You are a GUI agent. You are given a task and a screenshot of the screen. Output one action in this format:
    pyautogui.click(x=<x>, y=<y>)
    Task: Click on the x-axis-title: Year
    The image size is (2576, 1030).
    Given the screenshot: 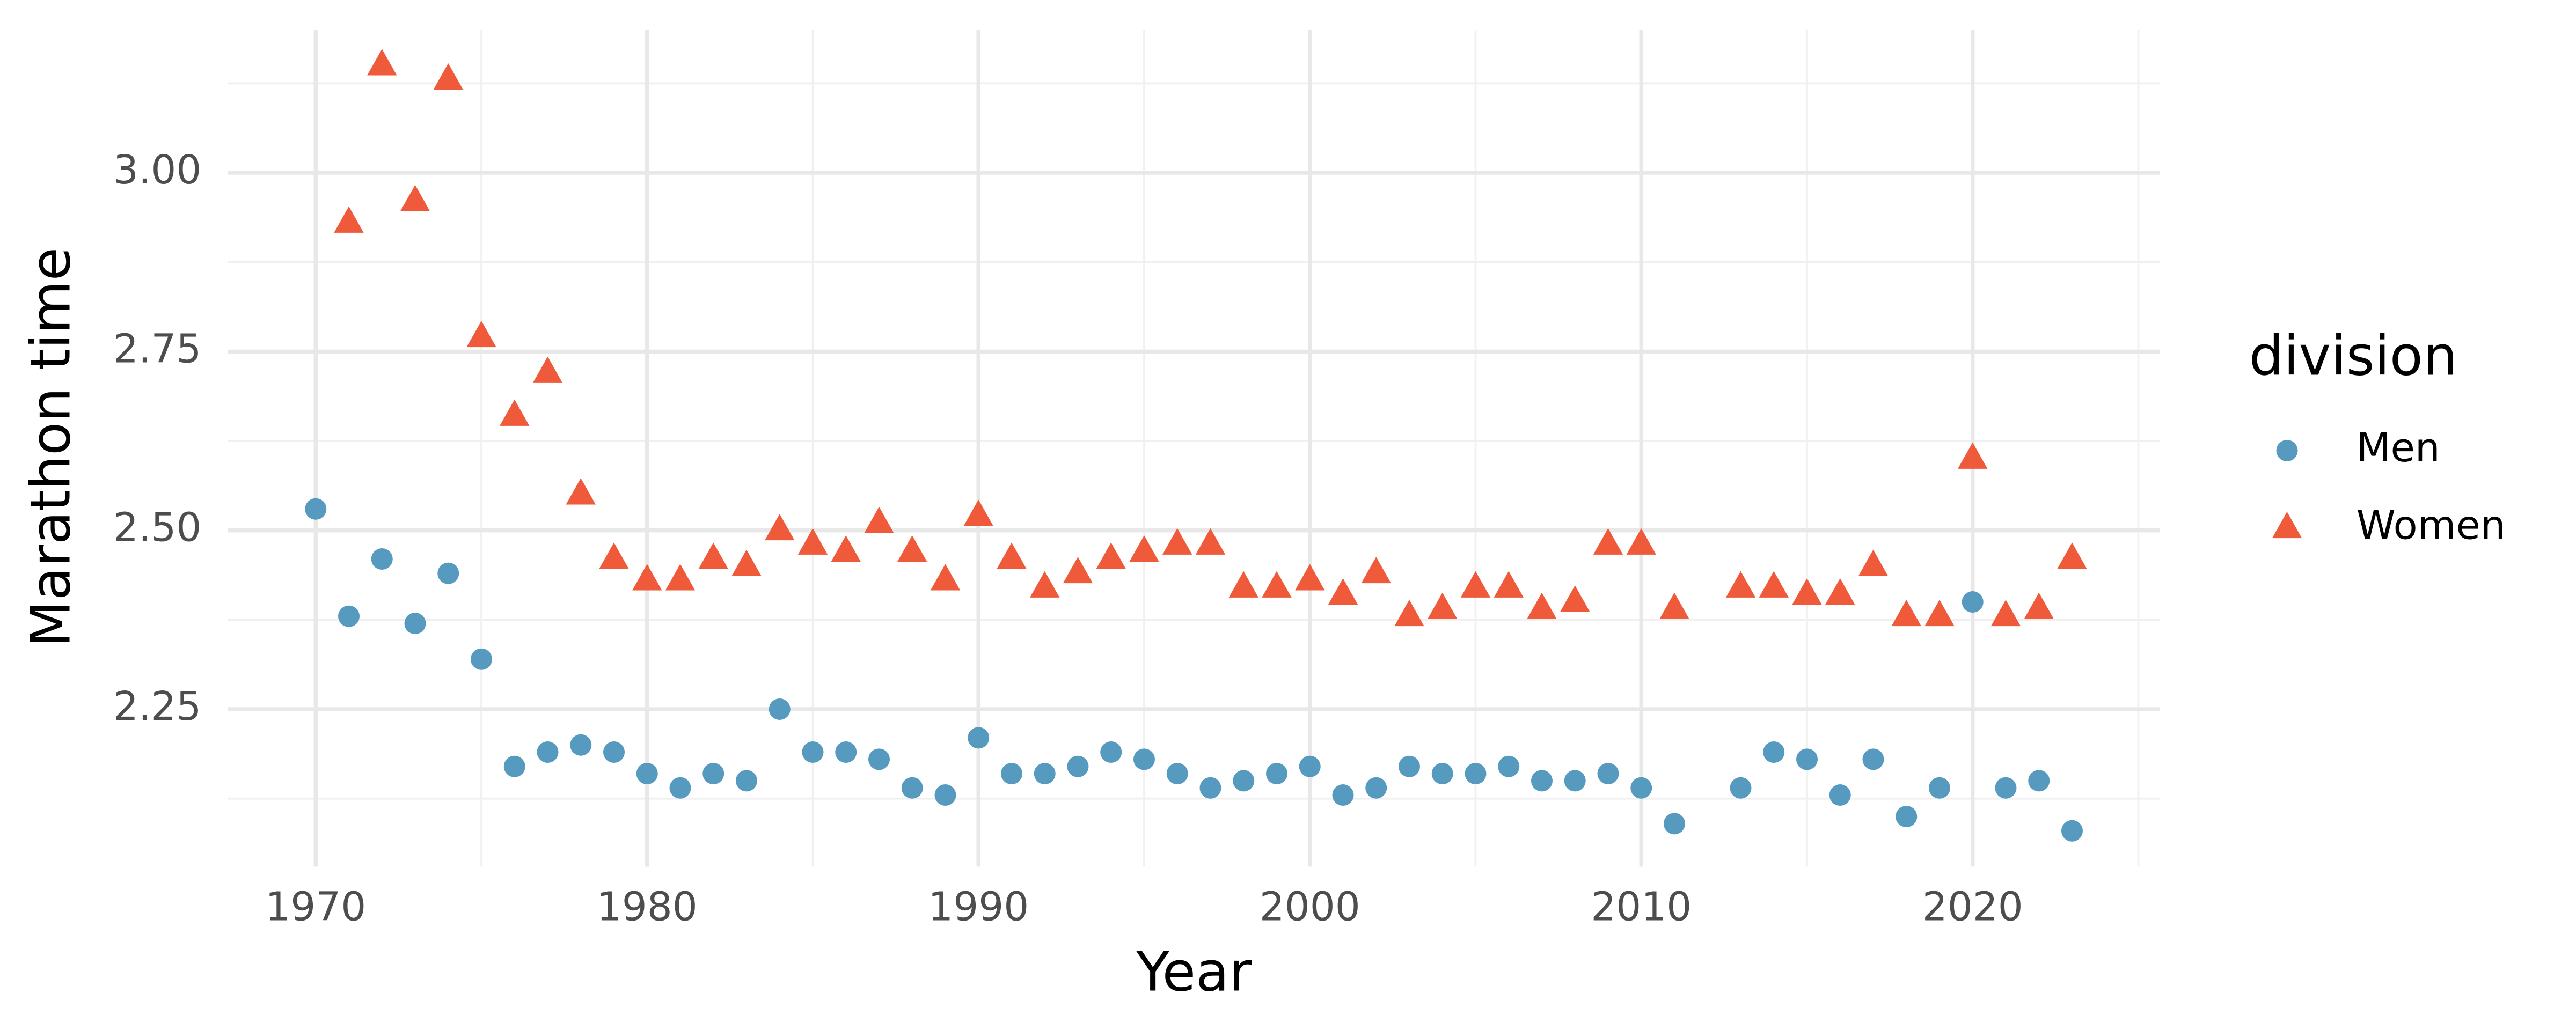 What is the action you would take?
    pyautogui.click(x=1194, y=972)
    